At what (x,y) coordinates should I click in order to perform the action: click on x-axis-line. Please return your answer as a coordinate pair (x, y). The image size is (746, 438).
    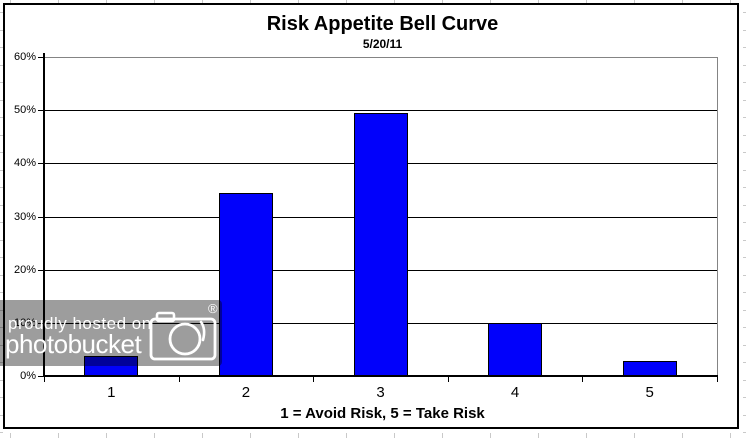
    Looking at the image, I should click on (380, 376).